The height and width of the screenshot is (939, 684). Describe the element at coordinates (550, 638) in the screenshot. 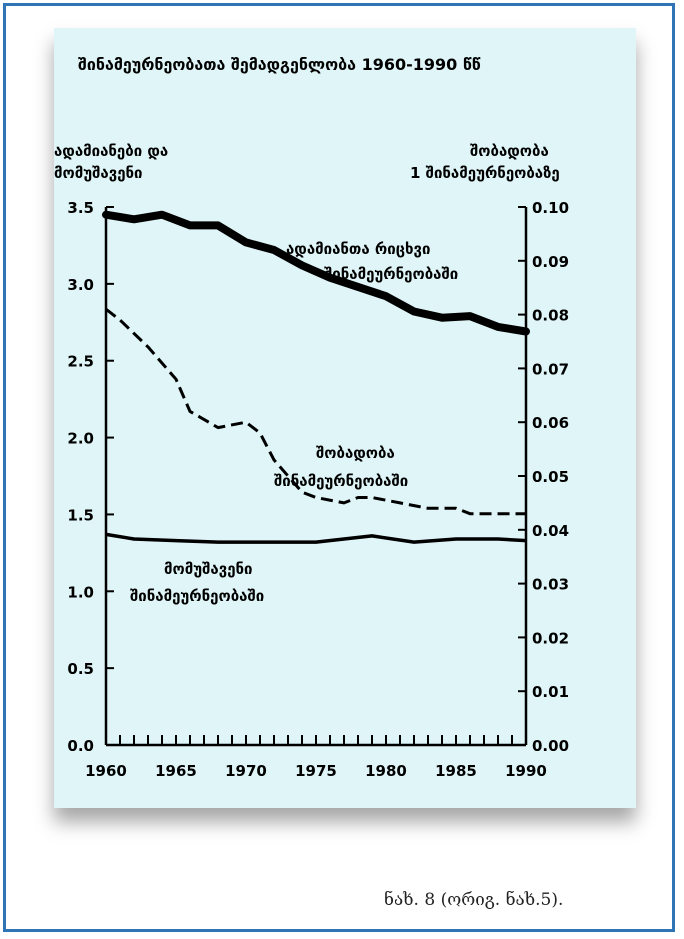

I see `y-right-tick-label: 0.02` at that location.